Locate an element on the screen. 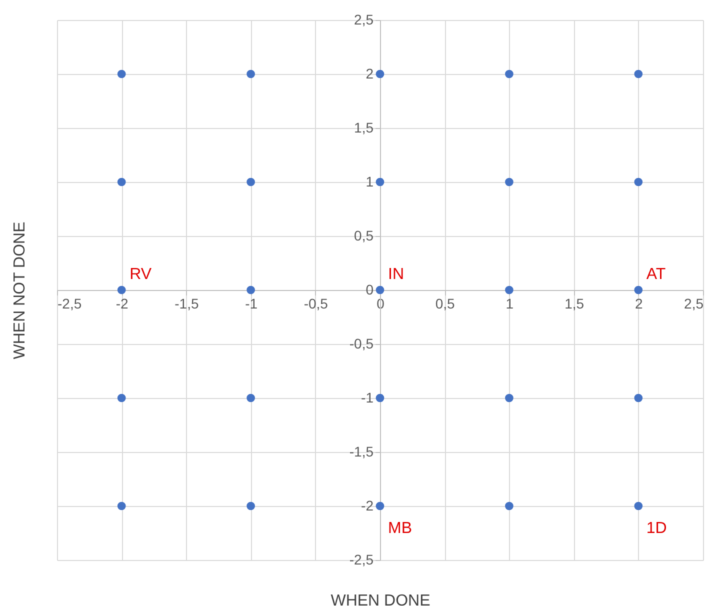  y-tick-label: 2,5 is located at coordinates (364, 20).